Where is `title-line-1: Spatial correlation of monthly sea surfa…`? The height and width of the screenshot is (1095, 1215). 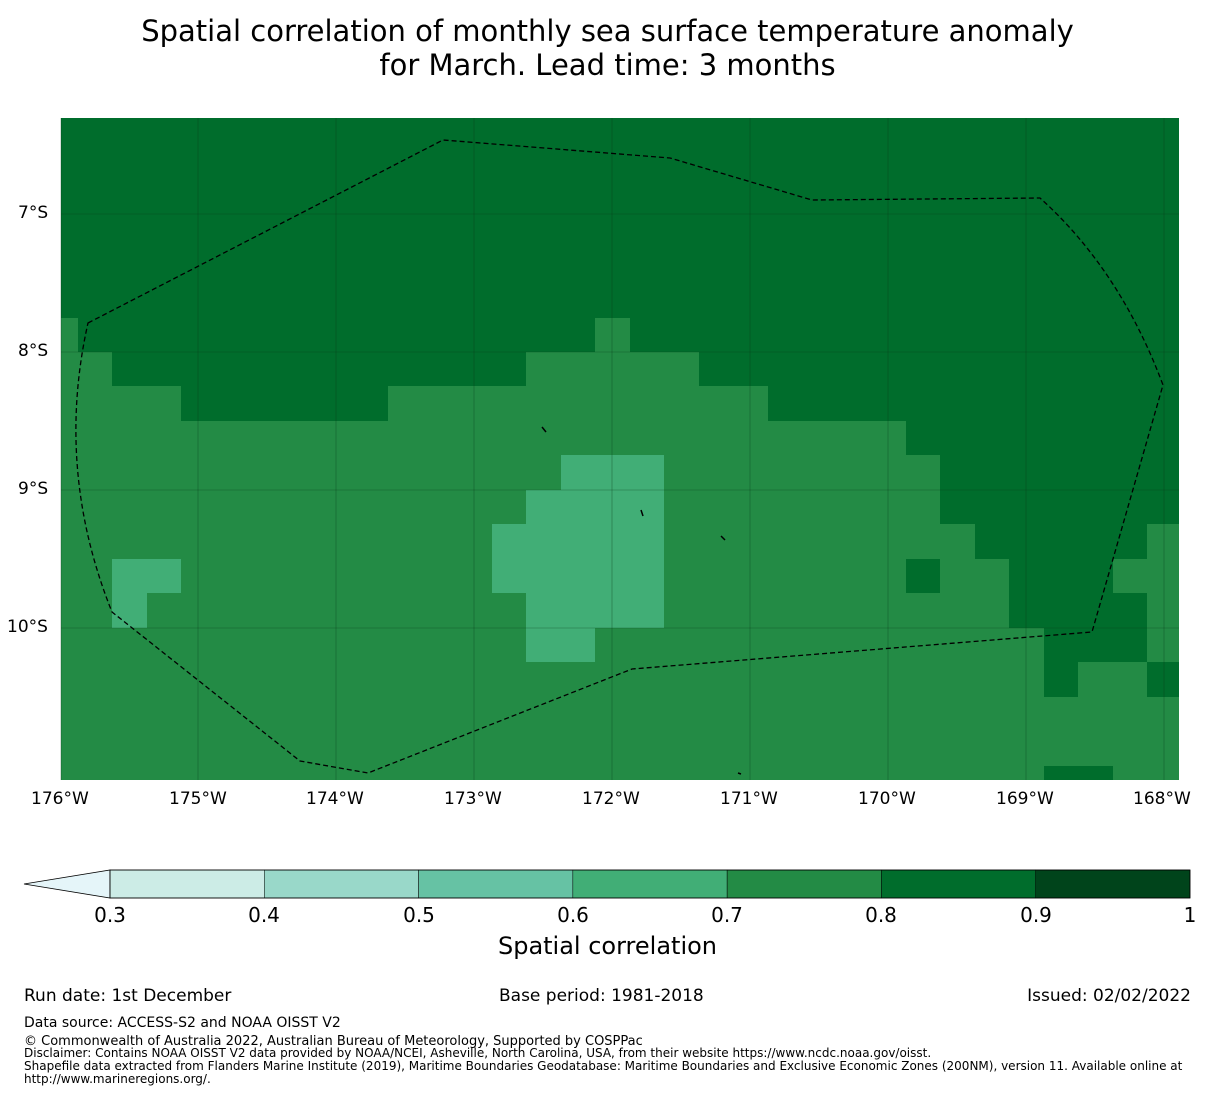 title-line-1: Spatial correlation of monthly sea surfa… is located at coordinates (607, 31).